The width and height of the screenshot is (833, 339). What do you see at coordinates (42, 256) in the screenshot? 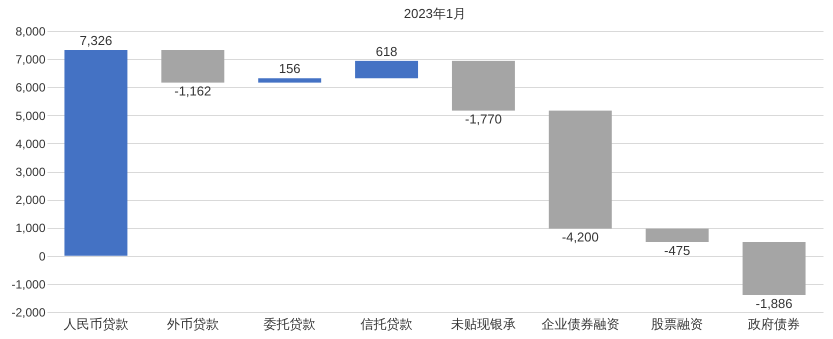
I see `y-tick-label: 0` at bounding box center [42, 256].